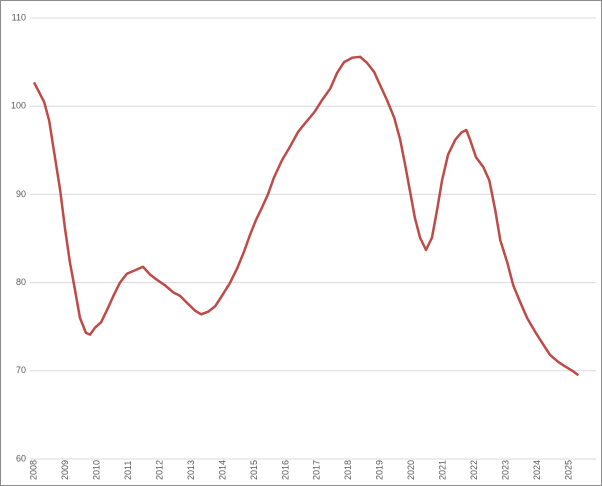  Describe the element at coordinates (411, 470) in the screenshot. I see `x-tick-label: 2020` at that location.